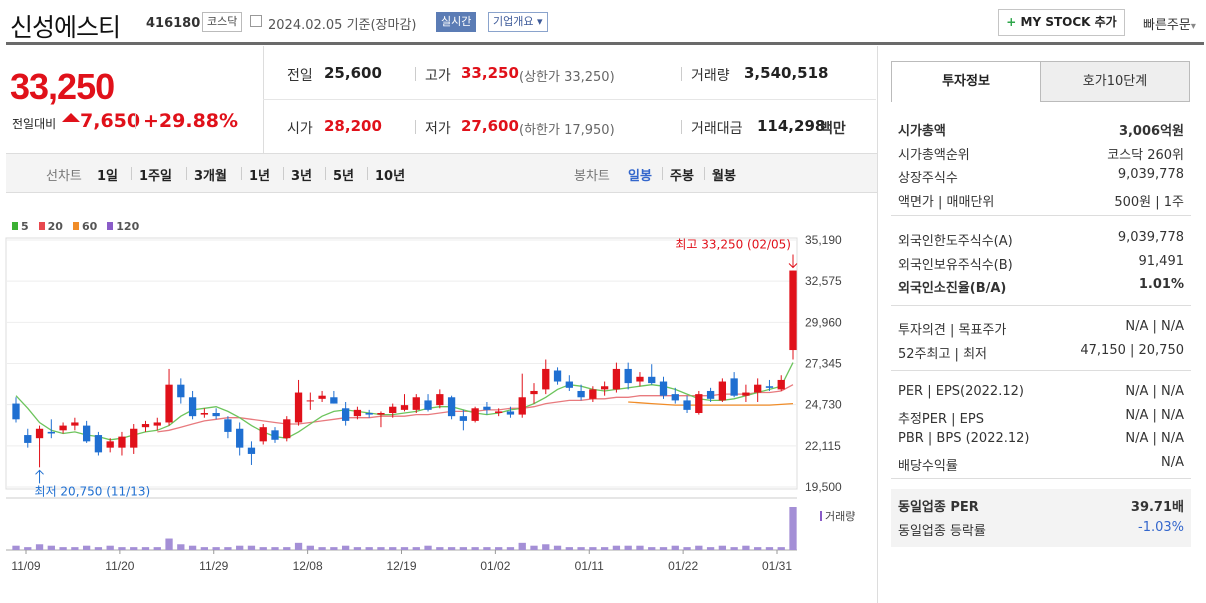 This screenshot has height=603, width=1206. I want to click on high-annotation: 최고 33,250 (02/05), so click(733, 245).